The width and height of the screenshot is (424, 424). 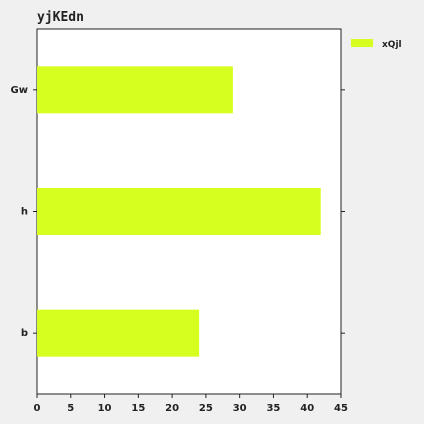 I want to click on x-tick-label: 0, so click(x=37, y=408).